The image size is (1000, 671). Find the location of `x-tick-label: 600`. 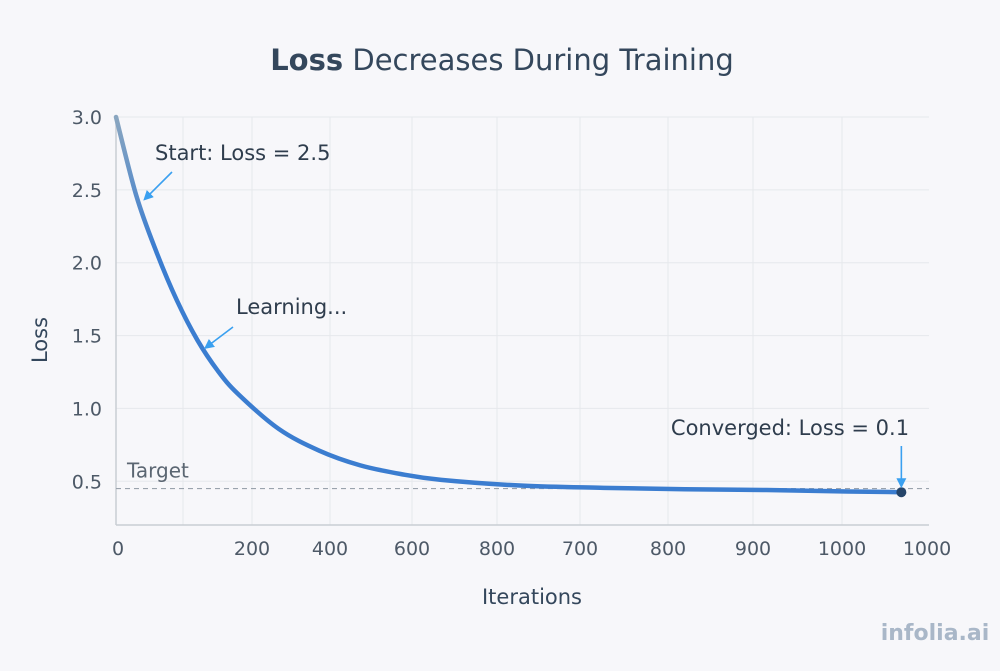

x-tick-label: 600 is located at coordinates (412, 549).